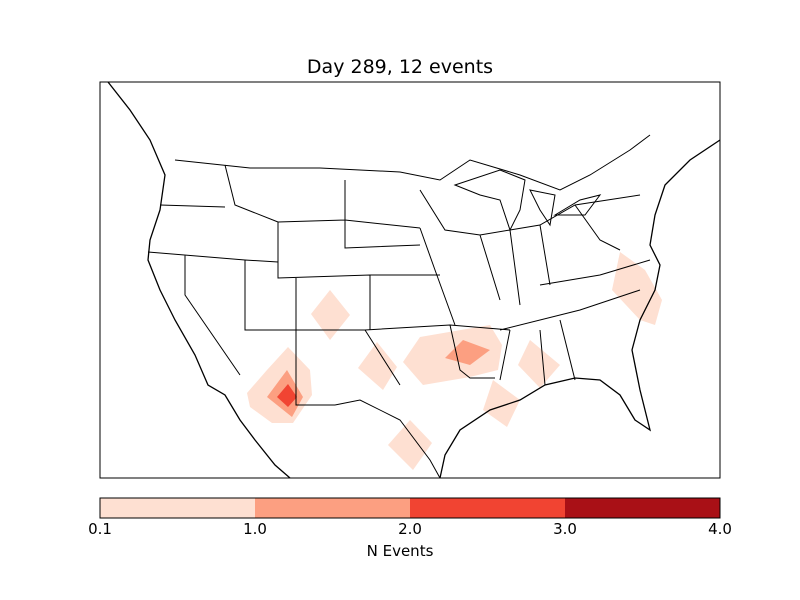  What do you see at coordinates (527, 200) in the screenshot?
I see `great-lakes` at bounding box center [527, 200].